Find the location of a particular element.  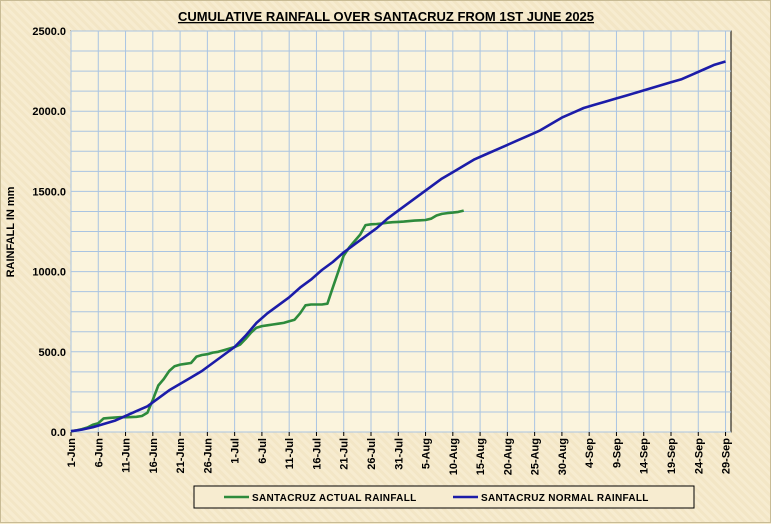

x-tick-label: 20-Aug is located at coordinates (508, 456).